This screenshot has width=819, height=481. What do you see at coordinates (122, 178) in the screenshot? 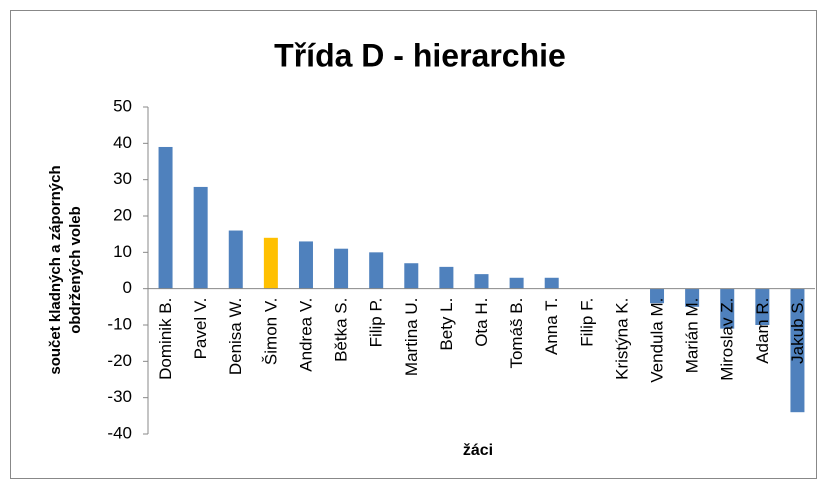
I see `y-tick-label: 30` at bounding box center [122, 178].